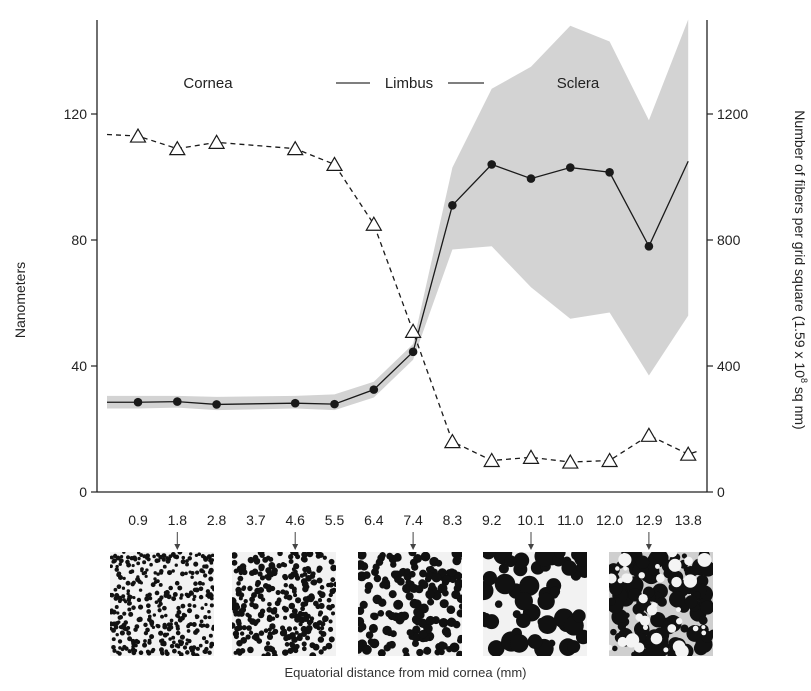 This screenshot has width=811, height=691. What do you see at coordinates (530, 520) in the screenshot?
I see `x-tick-label: 10.1` at bounding box center [530, 520].